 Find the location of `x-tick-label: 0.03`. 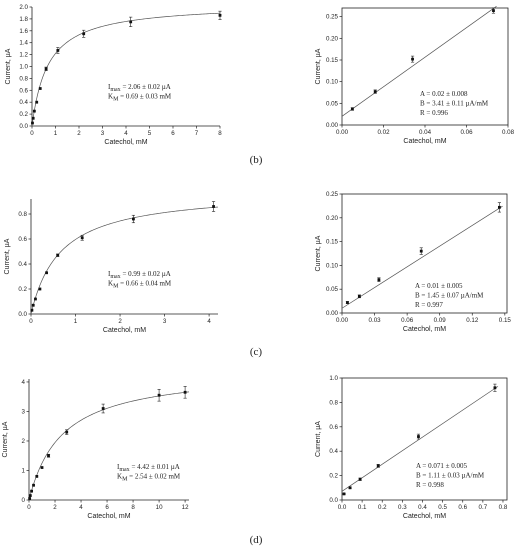

x-tick-label: 0.03 is located at coordinates (375, 320).